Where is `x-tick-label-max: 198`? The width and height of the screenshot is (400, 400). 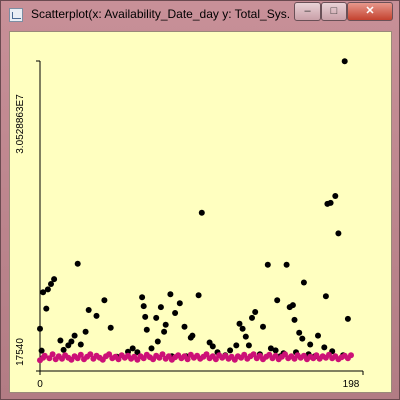
x-tick-label-max: 198 is located at coordinates (351, 384).